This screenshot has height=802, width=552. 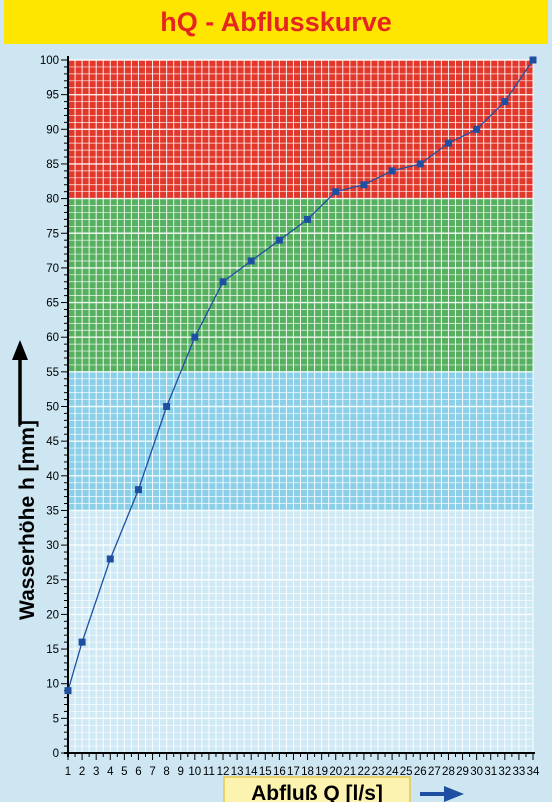 I want to click on y-tick-label: 85, so click(x=52, y=165).